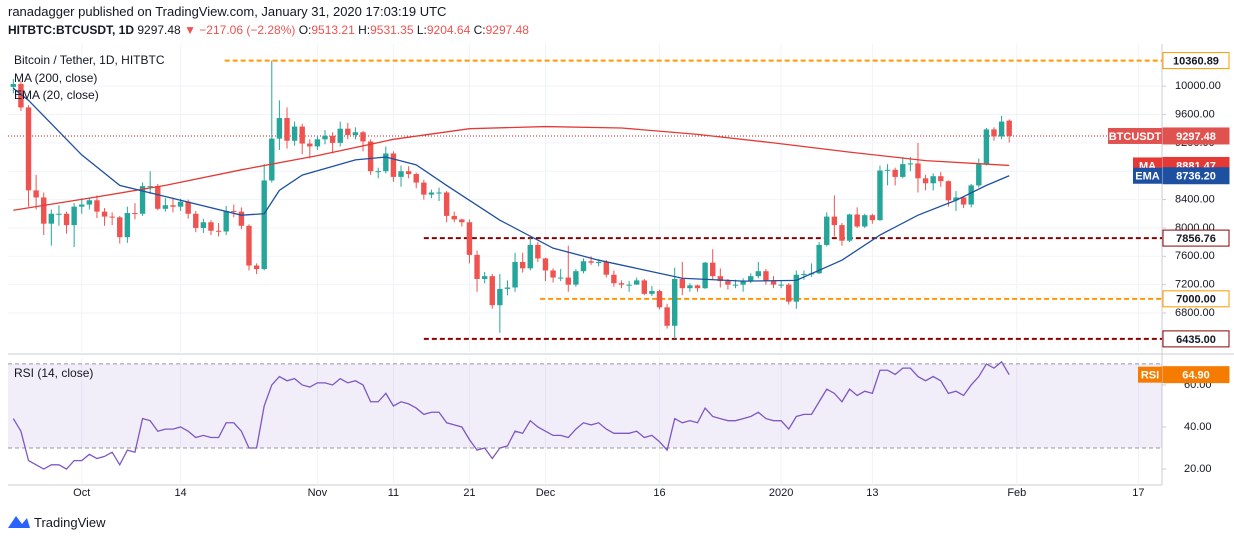 The height and width of the screenshot is (541, 1234). Describe the element at coordinates (1150, 376) in the screenshot. I see `axis-tag: RSI` at that location.